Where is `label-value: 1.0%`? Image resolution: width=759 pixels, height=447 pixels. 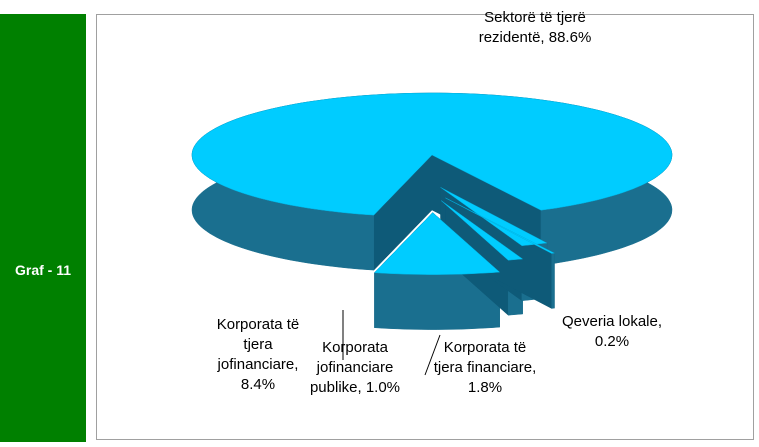 label-value: 1.0% is located at coordinates (383, 387).